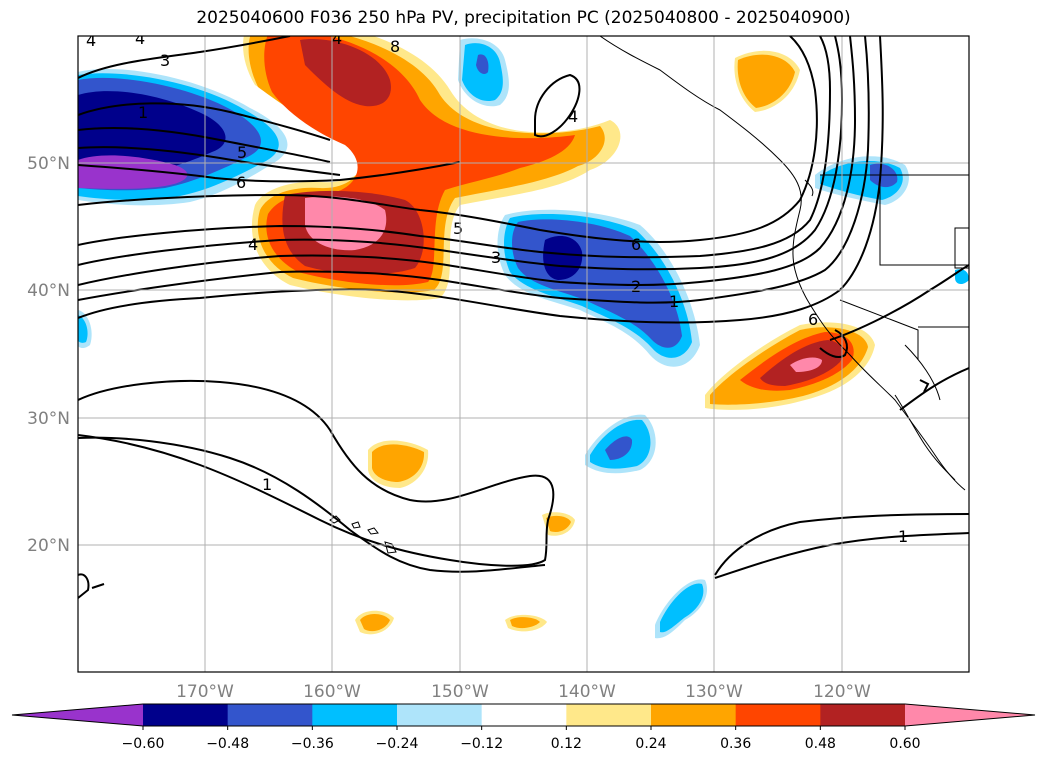 The image size is (1047, 765). What do you see at coordinates (183, 137) in the screenshot?
I see `negative-anomaly-nw` at bounding box center [183, 137].